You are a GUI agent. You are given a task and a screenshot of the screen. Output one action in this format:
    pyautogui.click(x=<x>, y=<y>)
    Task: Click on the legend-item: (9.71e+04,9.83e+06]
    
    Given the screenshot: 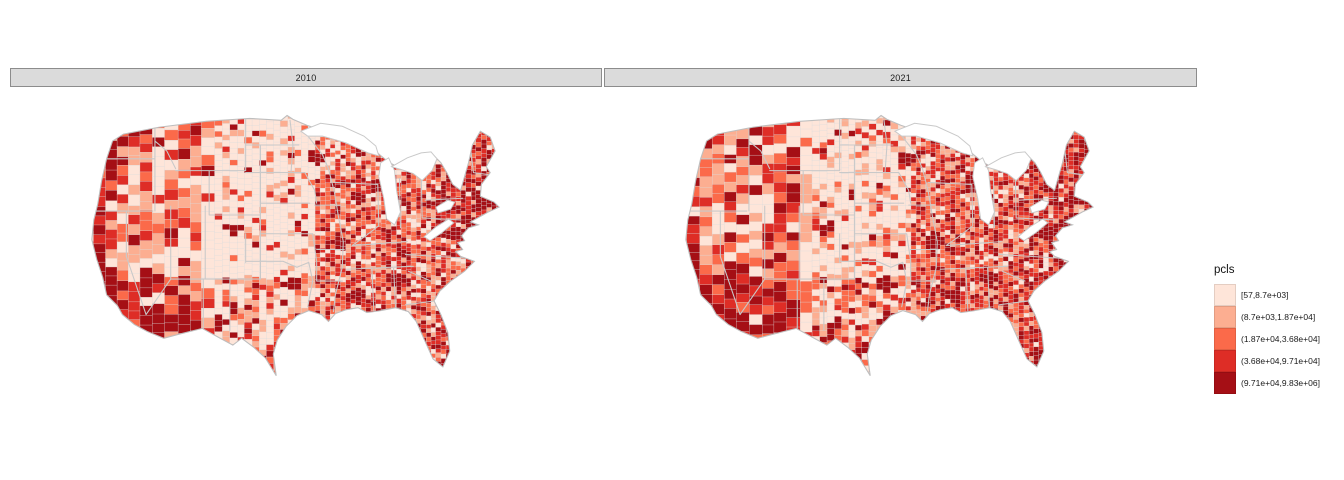 What is the action you would take?
    pyautogui.click(x=1267, y=383)
    